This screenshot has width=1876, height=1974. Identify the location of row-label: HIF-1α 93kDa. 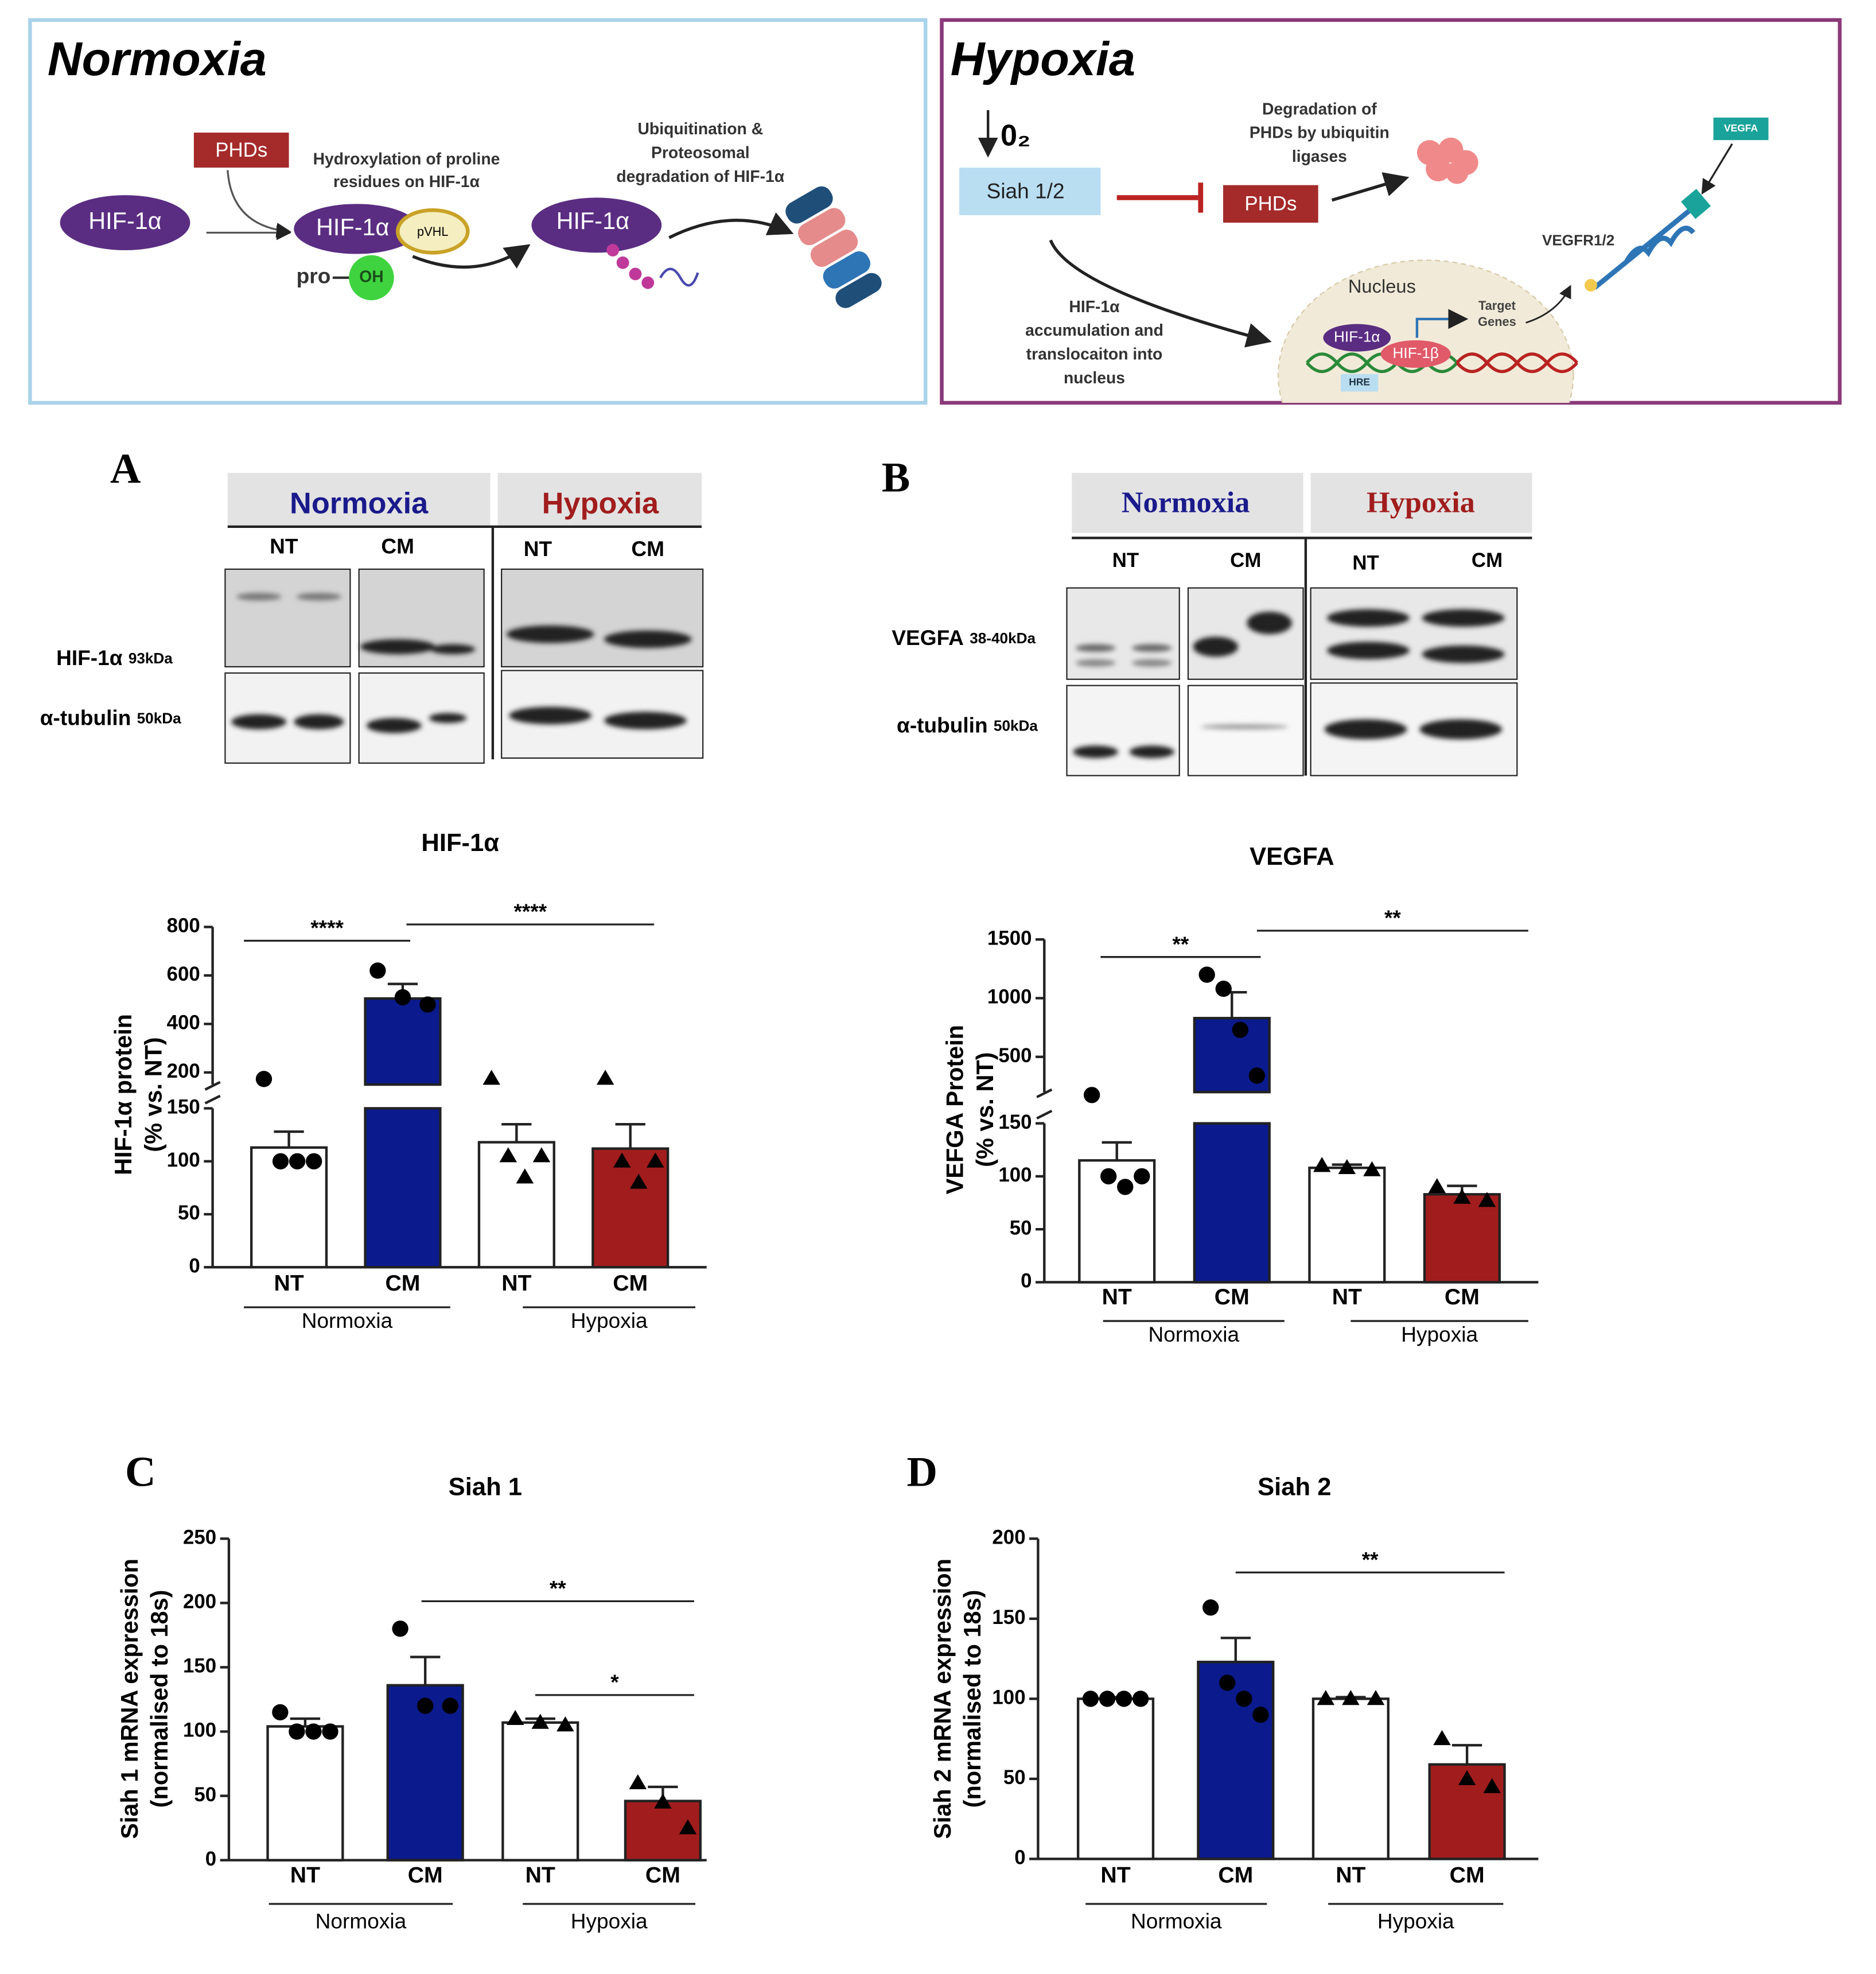
(114, 658).